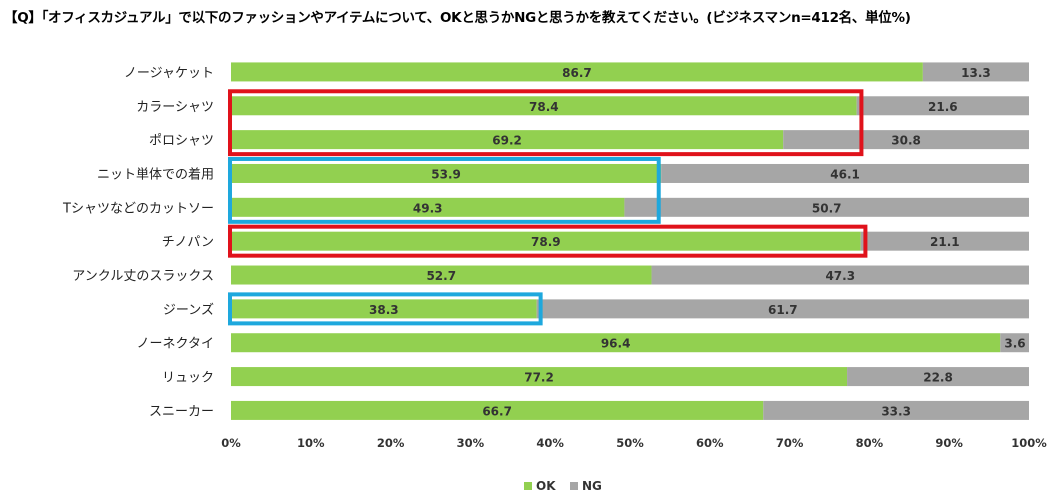 This screenshot has height=501, width=1053. I want to click on value-label-ok: 69.2, so click(507, 141).